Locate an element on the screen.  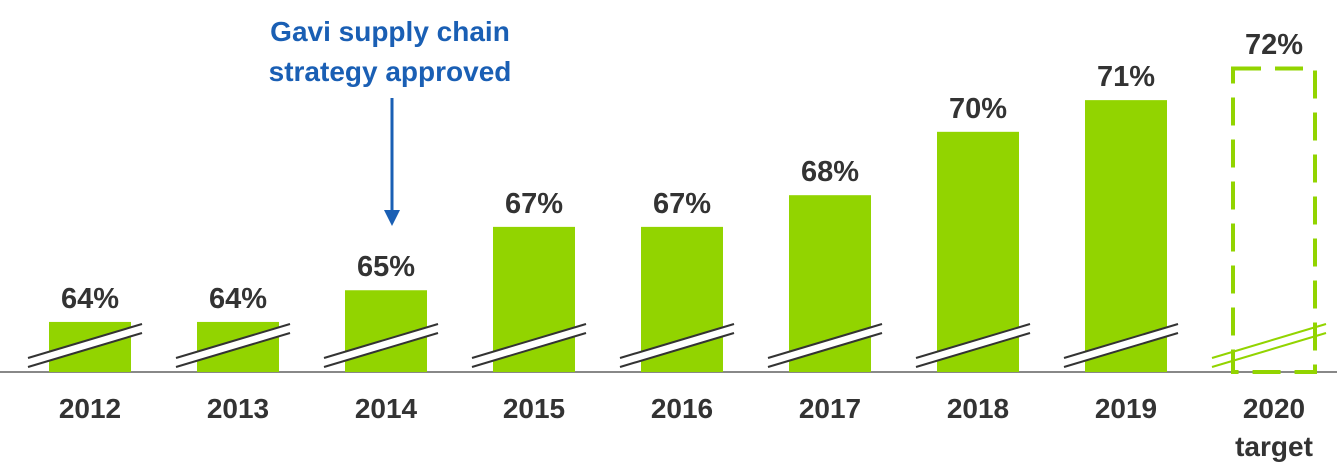
x-tick-label: 2019 is located at coordinates (1126, 408).